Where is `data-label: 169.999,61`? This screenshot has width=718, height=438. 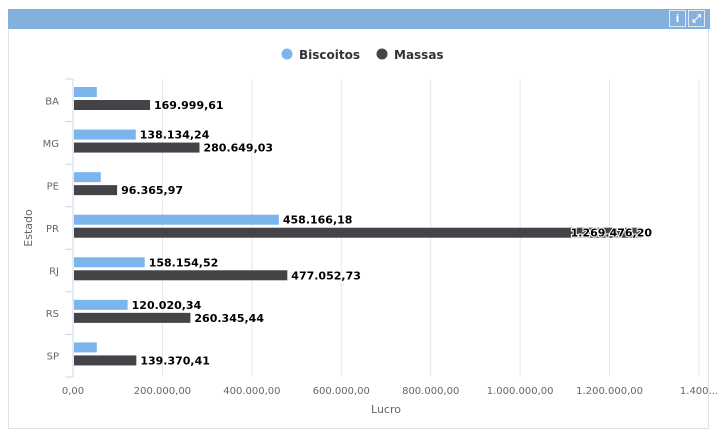 data-label: 169.999,61 is located at coordinates (189, 105).